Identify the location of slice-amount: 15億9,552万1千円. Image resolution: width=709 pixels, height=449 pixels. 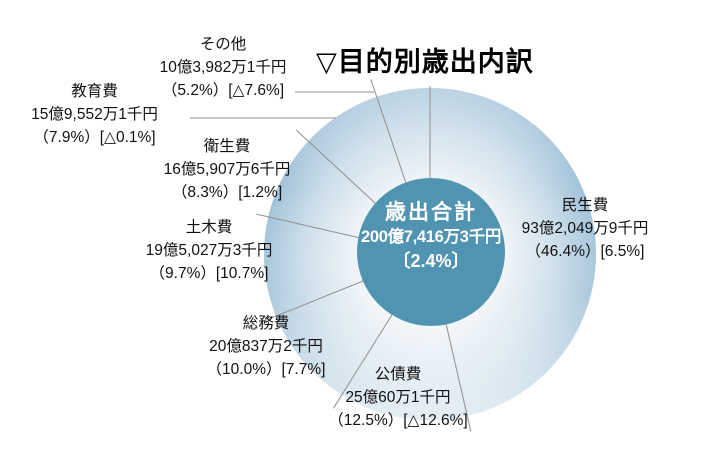
(94, 114).